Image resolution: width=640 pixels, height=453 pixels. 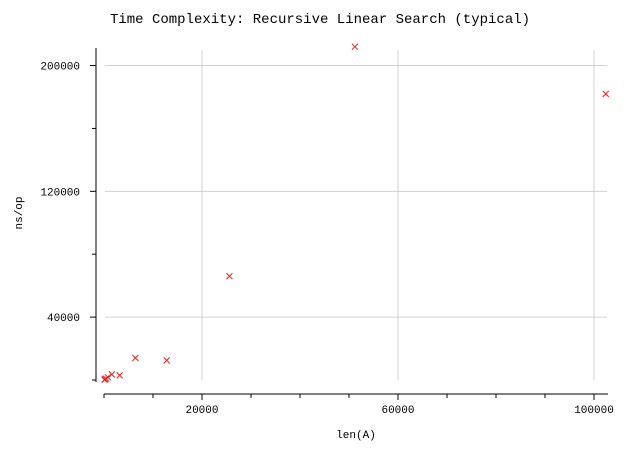 What do you see at coordinates (60, 193) in the screenshot?
I see `y-tick-label: 120000` at bounding box center [60, 193].